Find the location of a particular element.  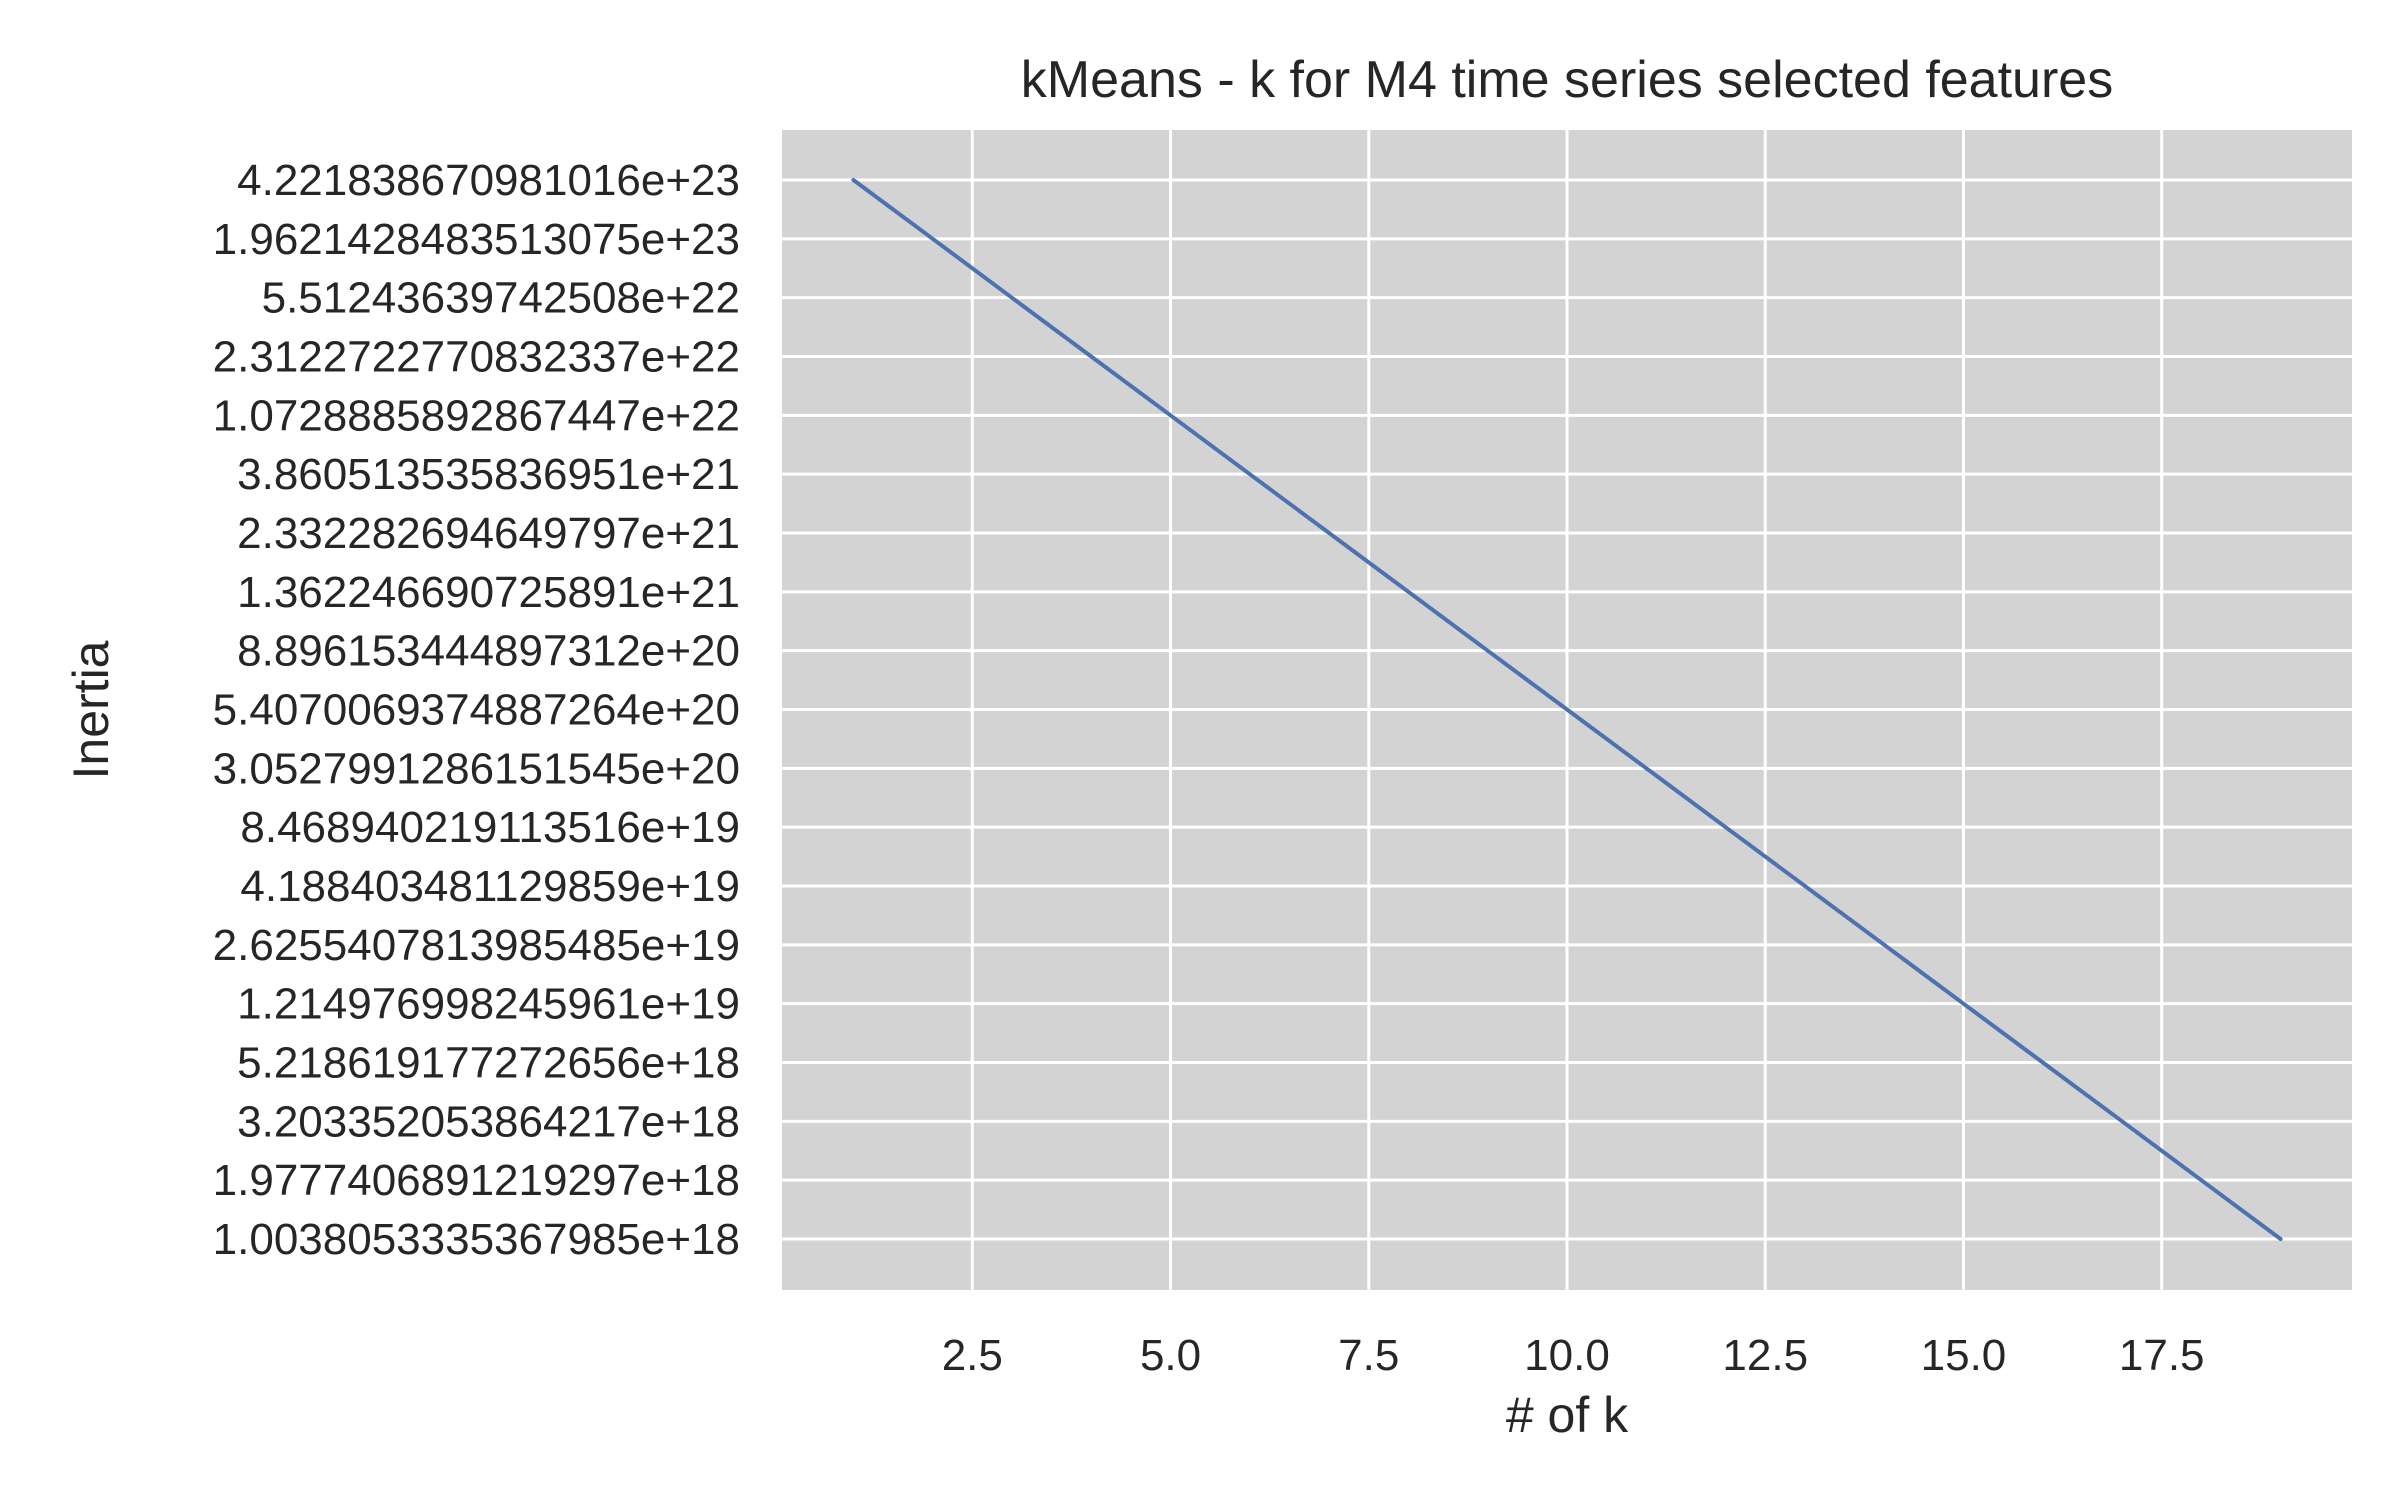

y-tick-label: 3.860513535836951e+21 is located at coordinates (488, 474).